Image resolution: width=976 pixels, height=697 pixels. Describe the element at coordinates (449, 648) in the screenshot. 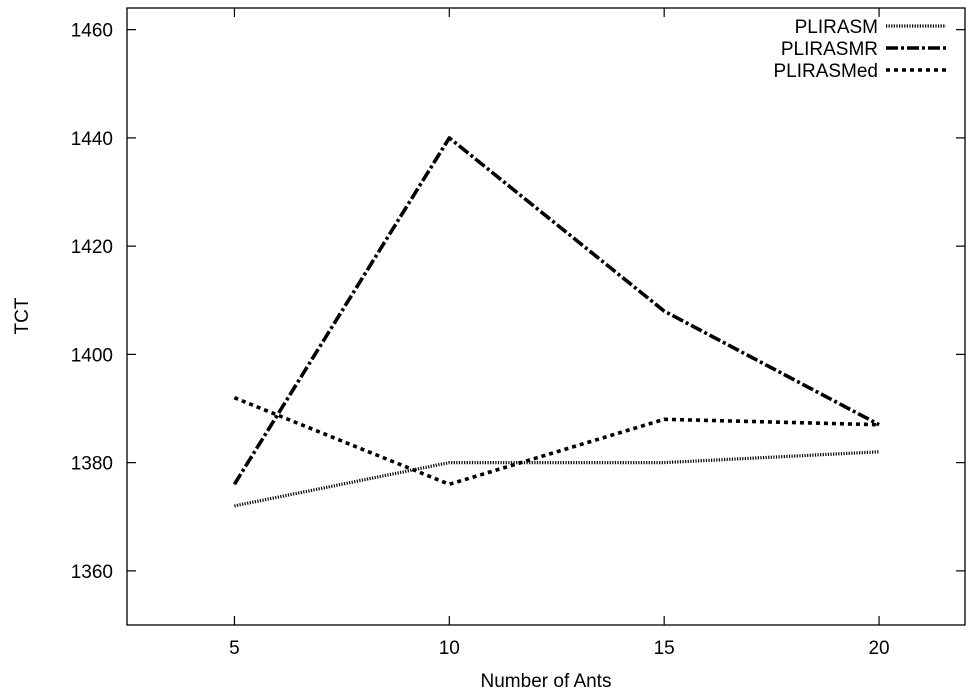

I see `x-tick-label: 10` at that location.